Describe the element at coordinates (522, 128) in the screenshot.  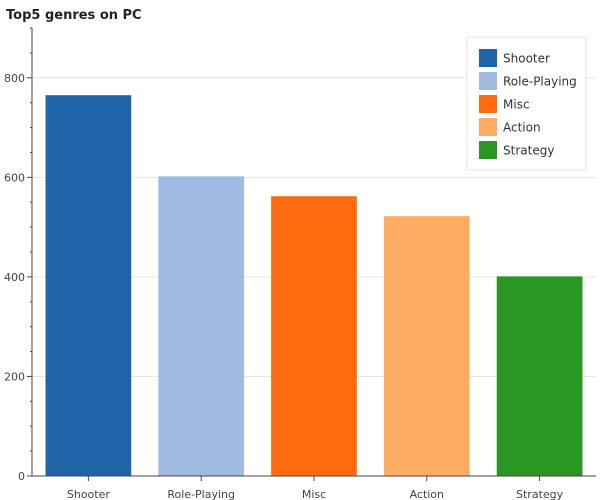
I see `legend-label: Action` at that location.